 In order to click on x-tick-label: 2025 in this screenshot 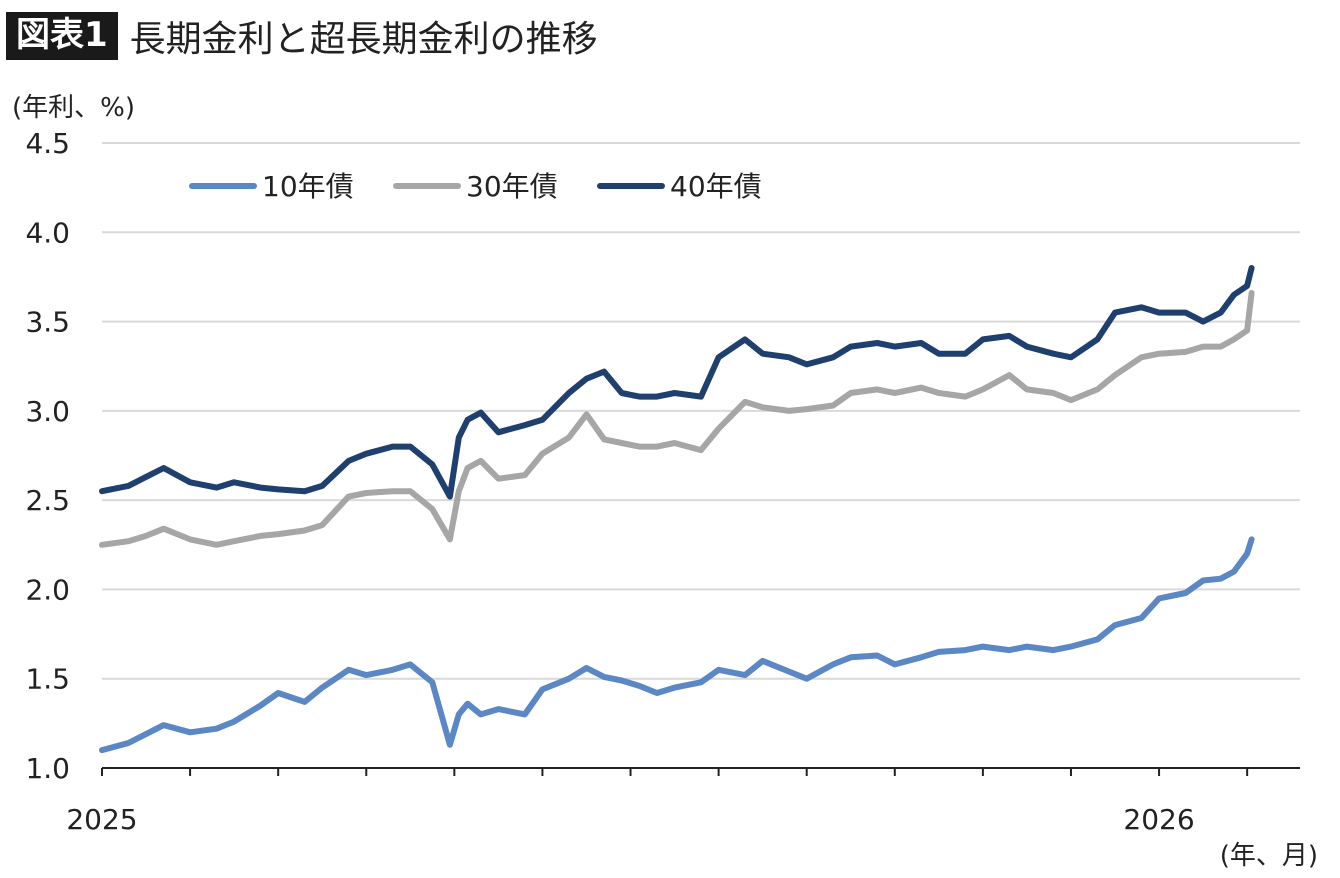, I will do `click(101, 819)`.